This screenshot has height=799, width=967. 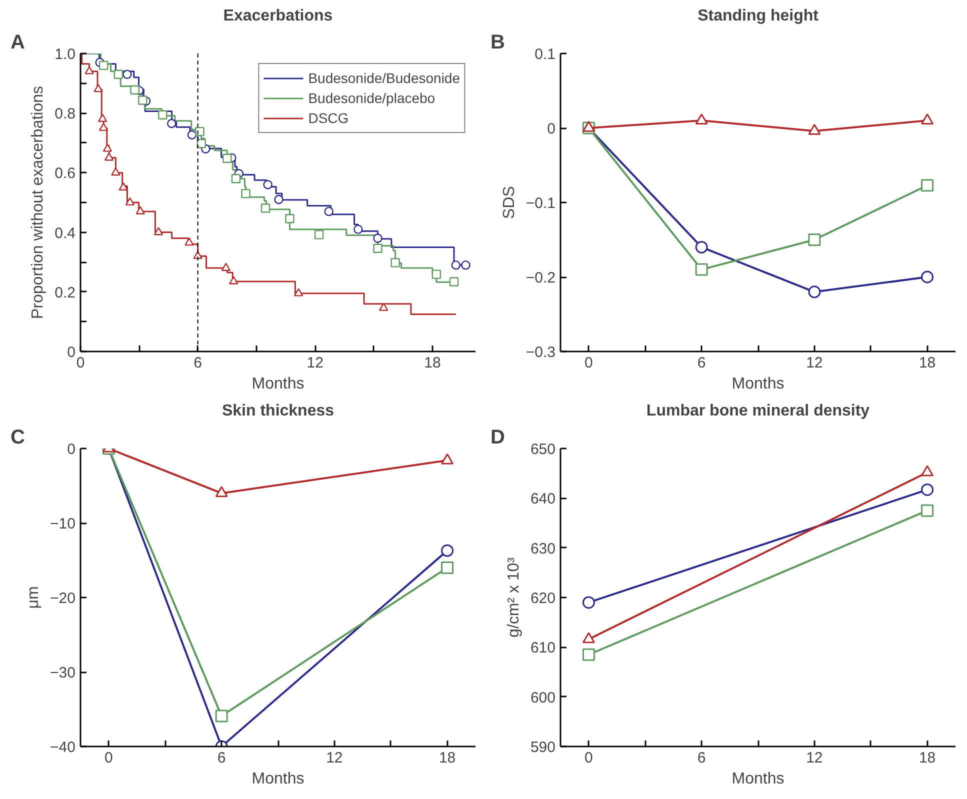 What do you see at coordinates (543, 549) in the screenshot?
I see `y-tick-label: 630` at bounding box center [543, 549].